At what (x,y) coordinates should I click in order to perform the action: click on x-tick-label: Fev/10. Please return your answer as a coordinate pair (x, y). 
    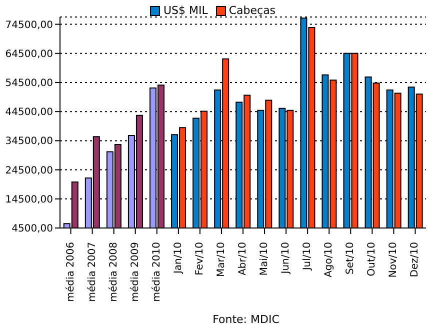
    Looking at the image, I should click on (200, 259).